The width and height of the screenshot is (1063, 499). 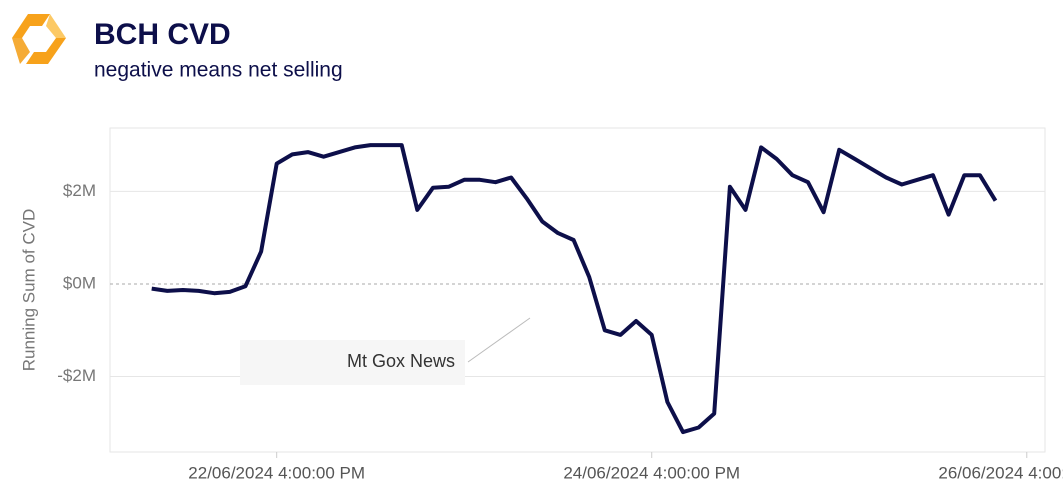 What do you see at coordinates (499, 340) in the screenshot?
I see `annotation-pointer` at bounding box center [499, 340].